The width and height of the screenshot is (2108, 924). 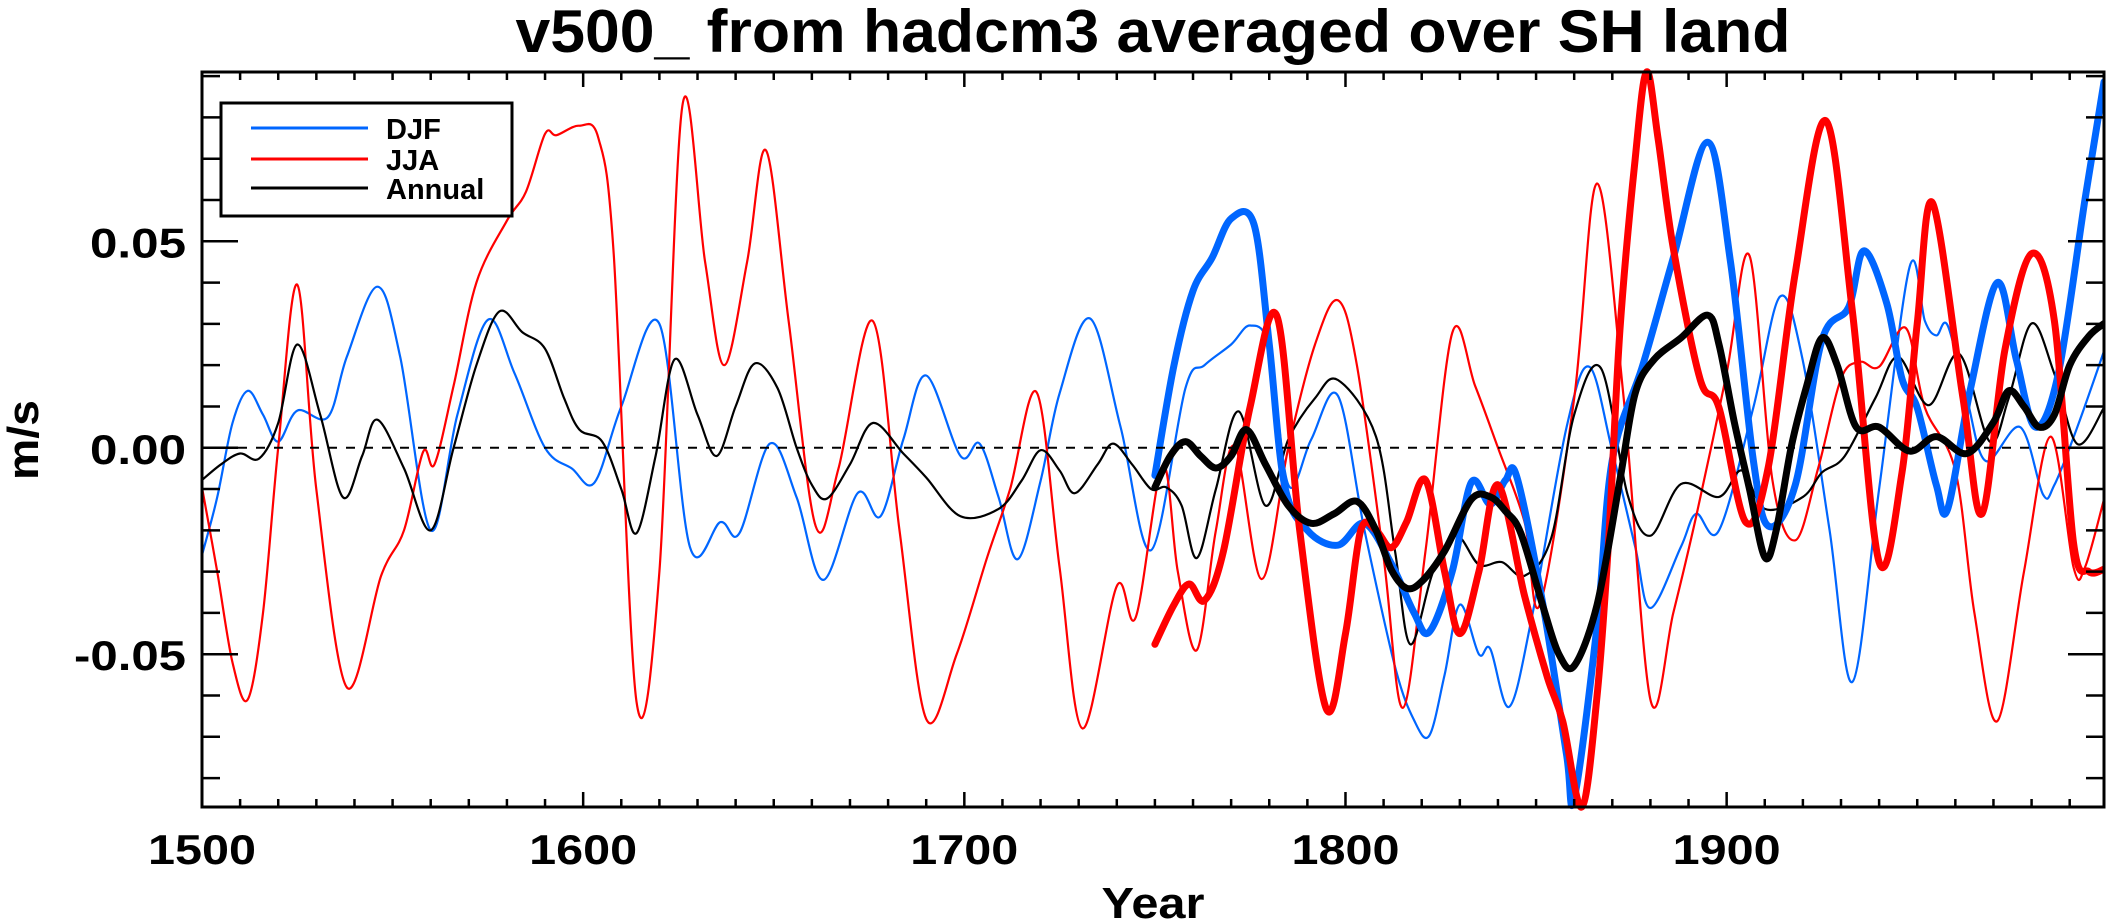 I want to click on x-tick-label: 1600, so click(x=583, y=849).